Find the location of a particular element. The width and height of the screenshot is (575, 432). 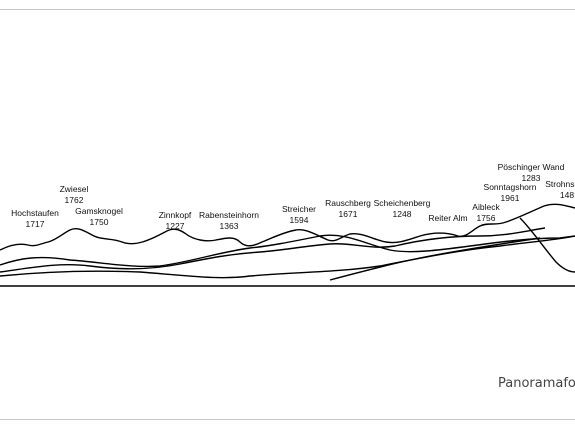

peak-name-hochstaufen: Hochstaufen is located at coordinates (35, 213).